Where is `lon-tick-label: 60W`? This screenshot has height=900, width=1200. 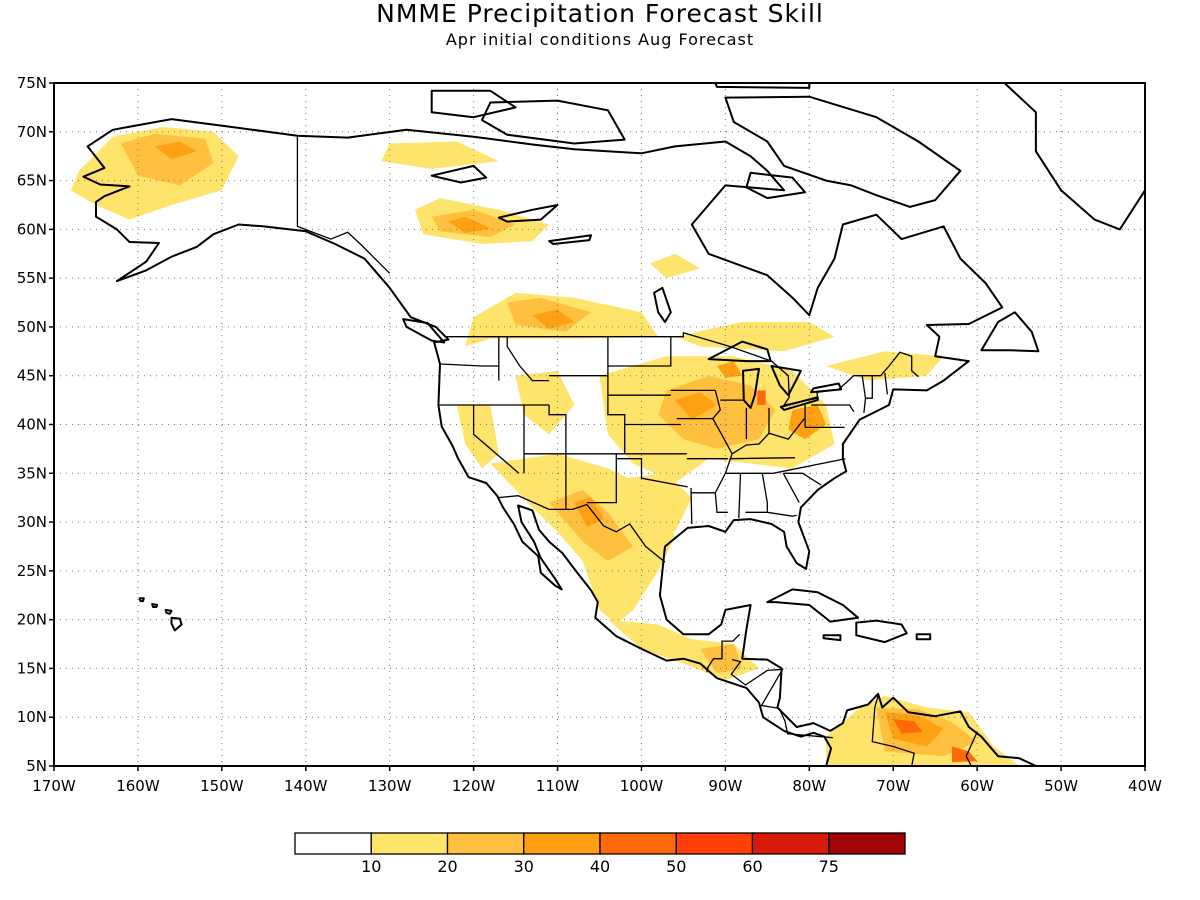 lon-tick-label: 60W is located at coordinates (977, 786).